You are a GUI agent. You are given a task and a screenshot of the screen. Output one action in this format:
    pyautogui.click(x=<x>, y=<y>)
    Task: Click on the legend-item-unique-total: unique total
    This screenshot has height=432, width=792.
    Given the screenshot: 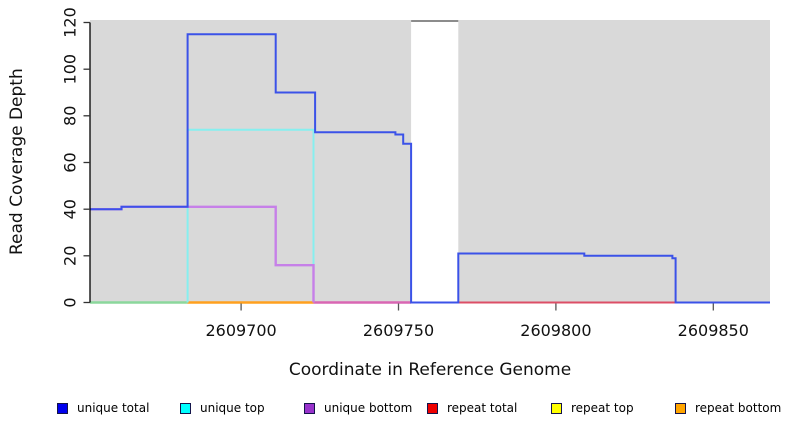 What is the action you would take?
    pyautogui.click(x=103, y=408)
    